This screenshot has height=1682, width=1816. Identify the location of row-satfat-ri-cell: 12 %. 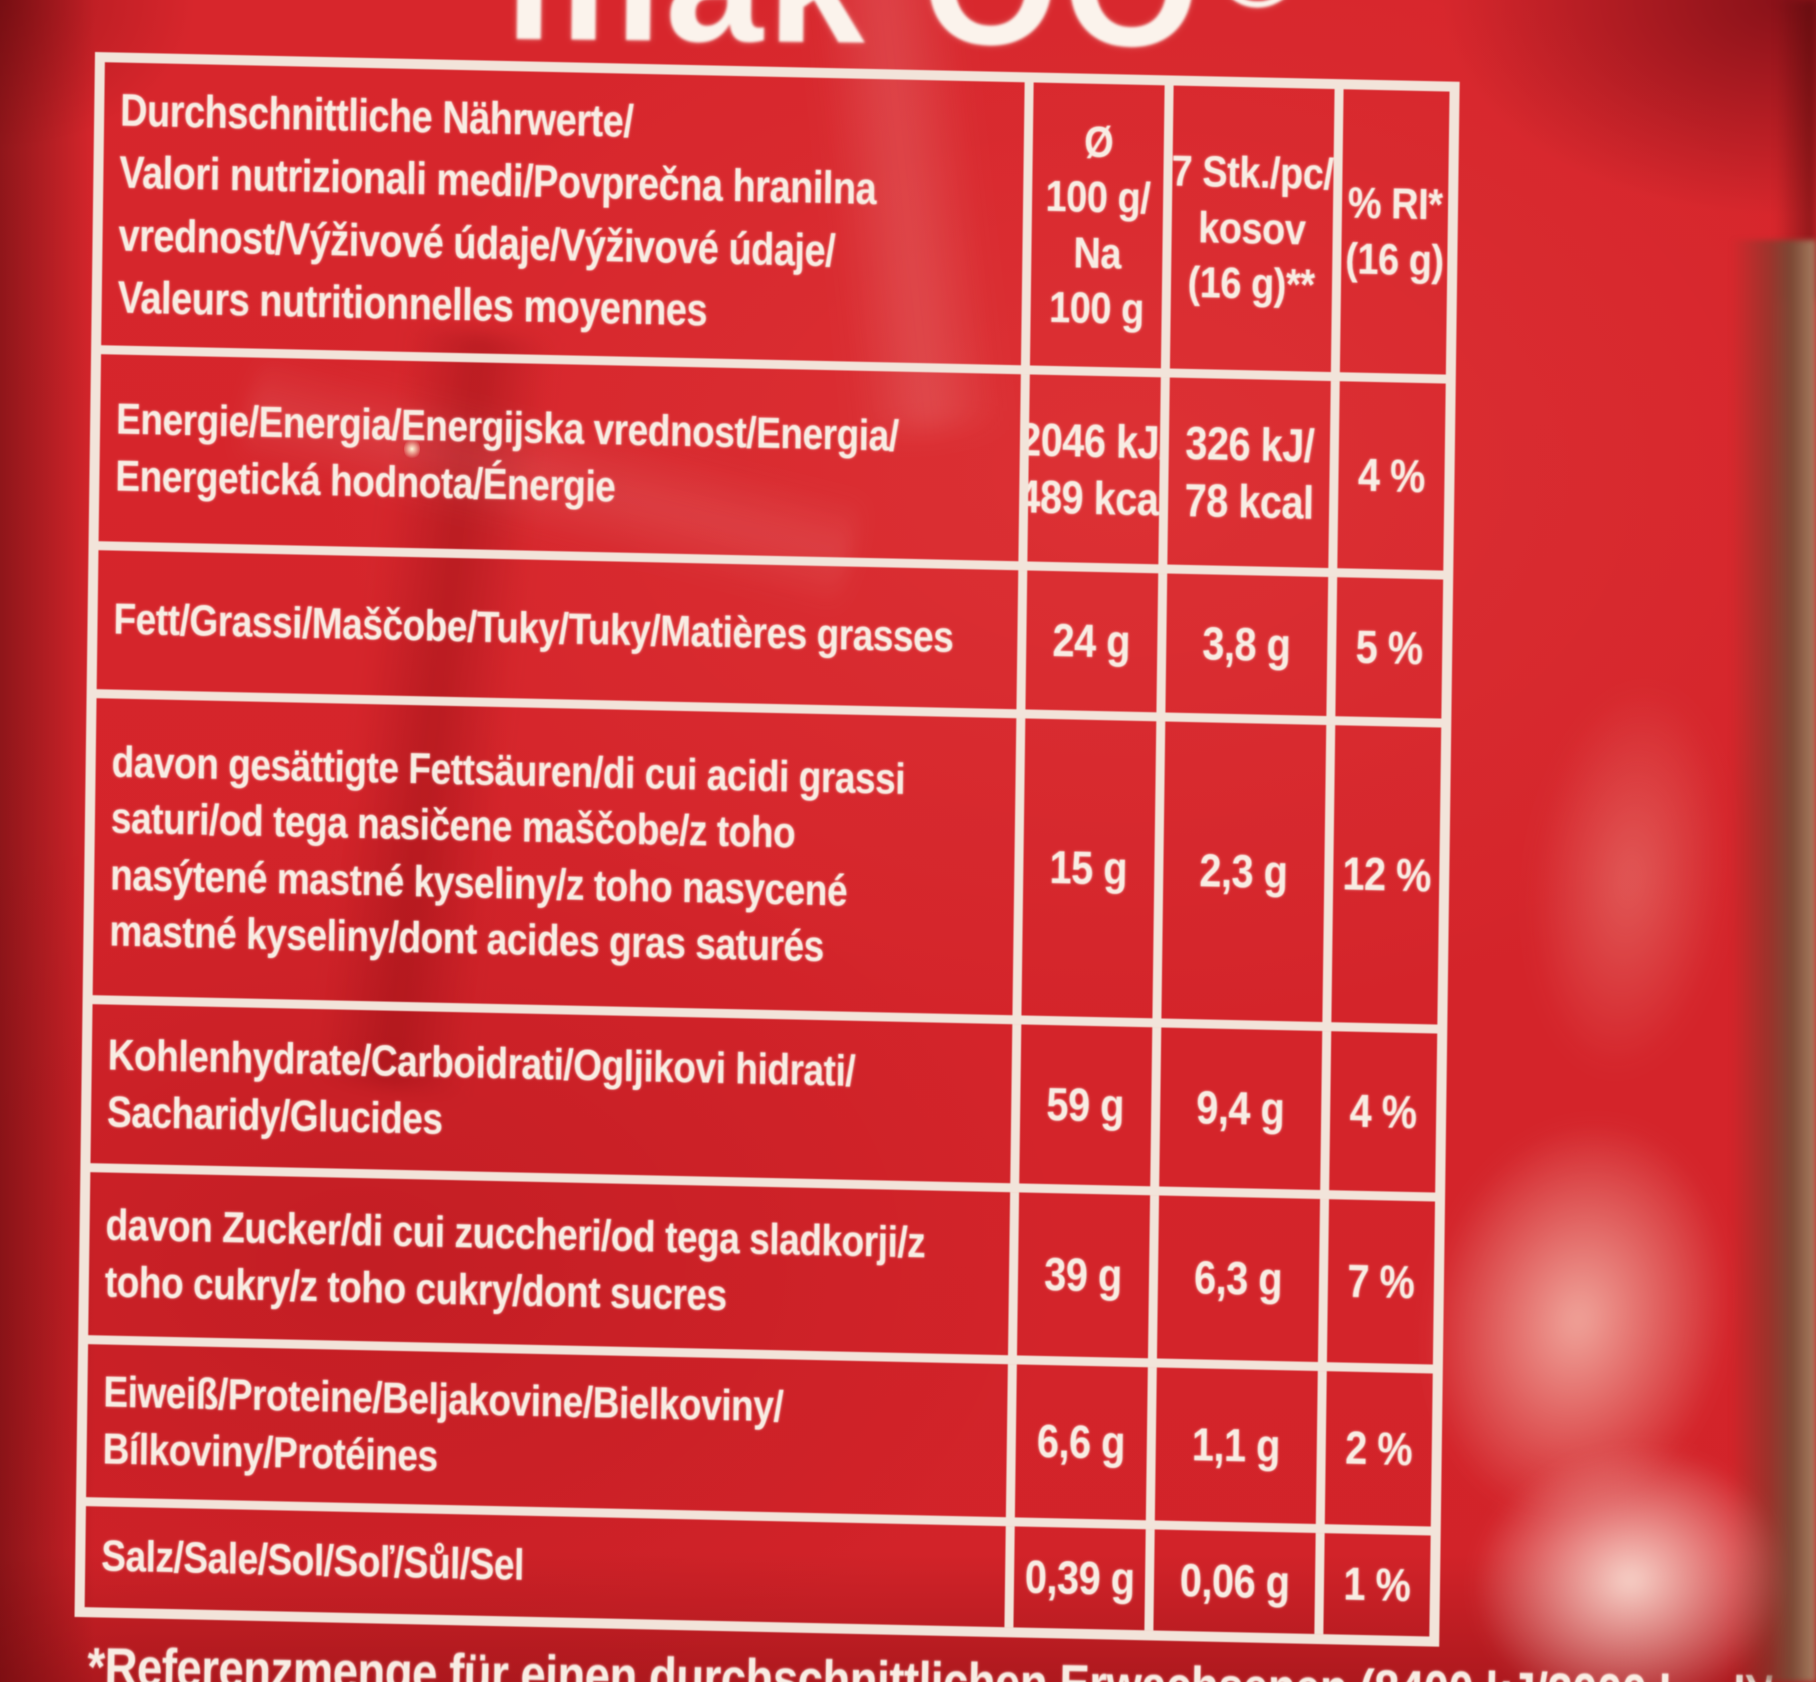
(1382, 879).